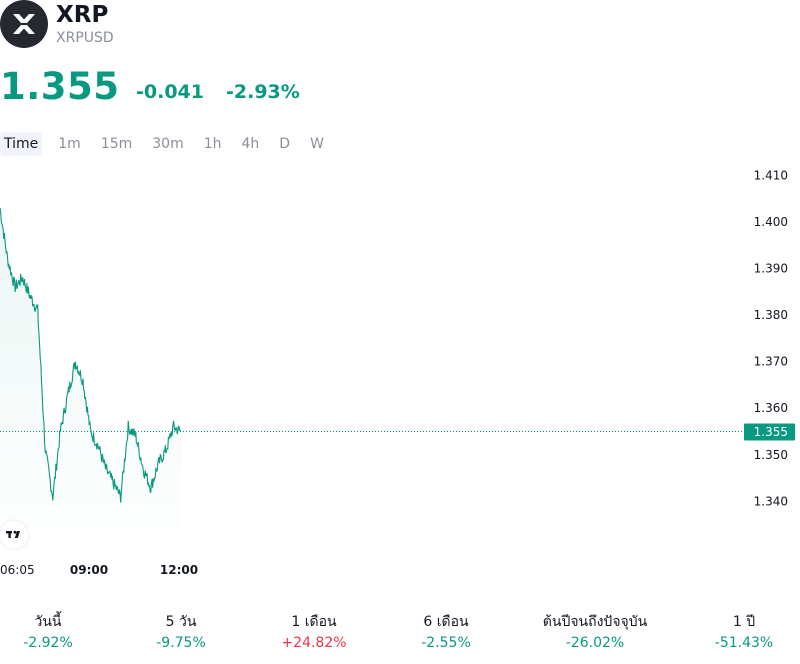 The width and height of the screenshot is (800, 664). What do you see at coordinates (21, 144) in the screenshot?
I see `tab-time: Time` at bounding box center [21, 144].